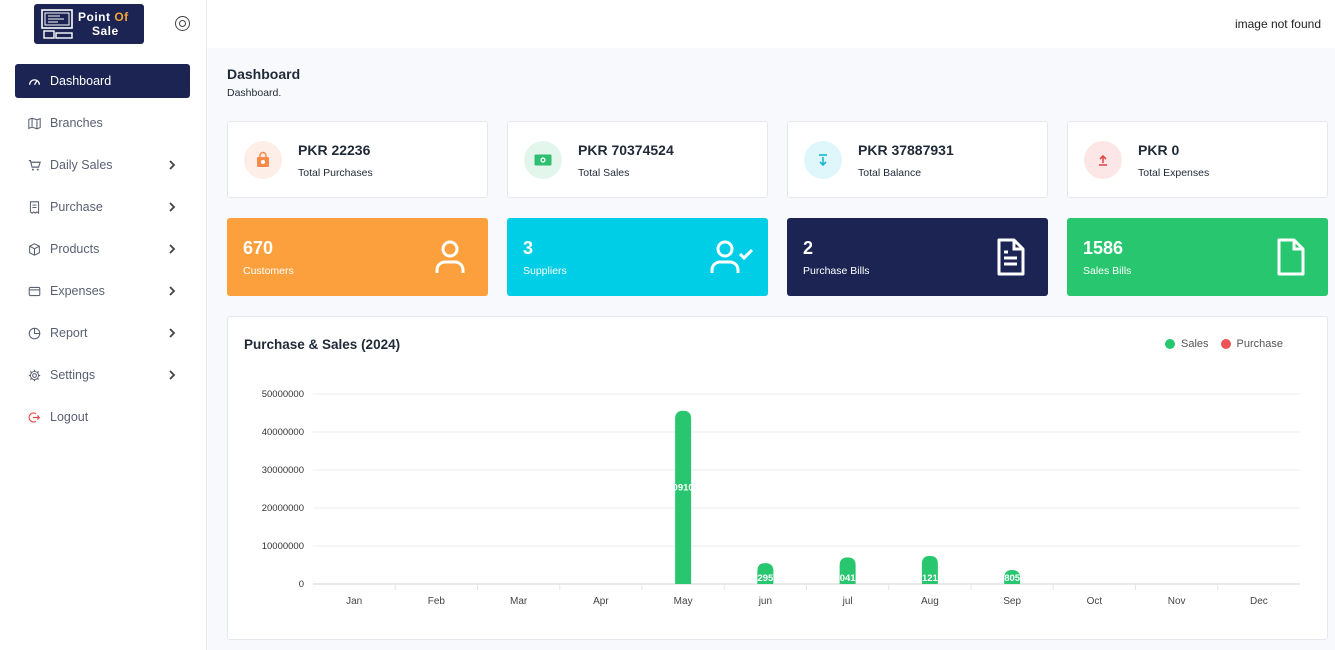 This screenshot has height=650, width=1335. What do you see at coordinates (102, 375) in the screenshot?
I see `sidebar-item-settings: Settings` at bounding box center [102, 375].